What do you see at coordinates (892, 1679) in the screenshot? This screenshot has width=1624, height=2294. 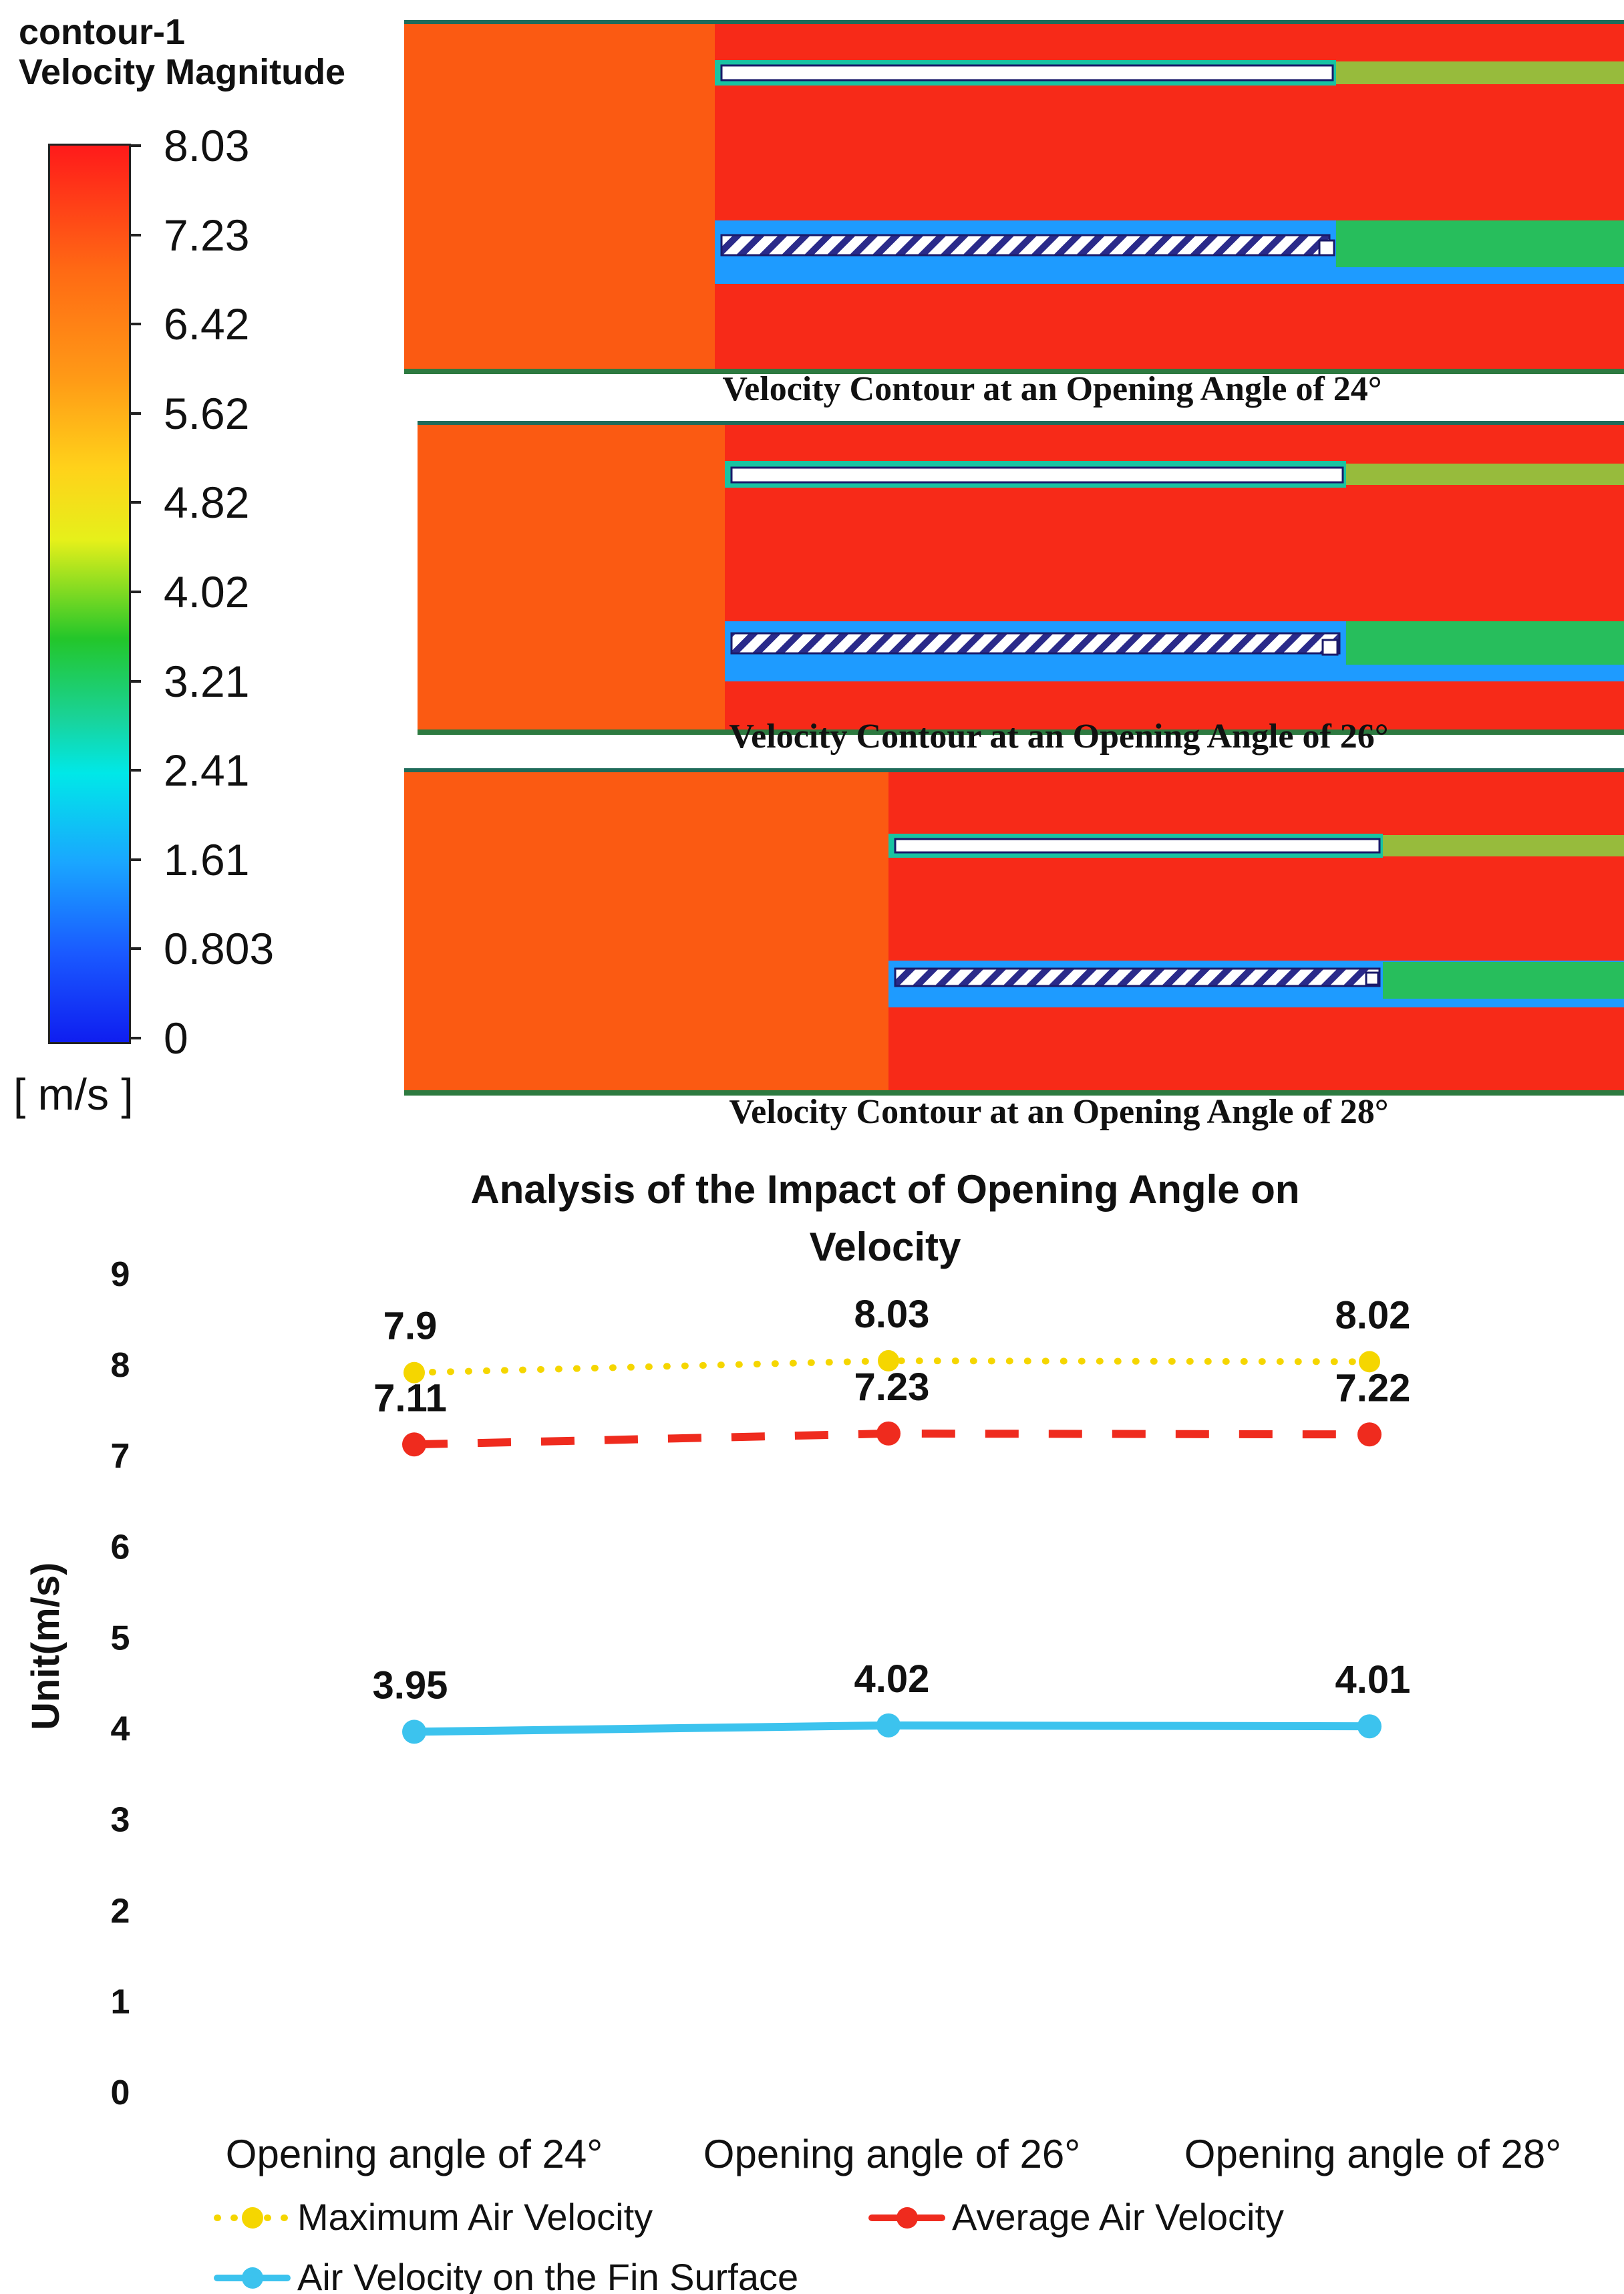 I see `data-label: 4.02` at bounding box center [892, 1679].